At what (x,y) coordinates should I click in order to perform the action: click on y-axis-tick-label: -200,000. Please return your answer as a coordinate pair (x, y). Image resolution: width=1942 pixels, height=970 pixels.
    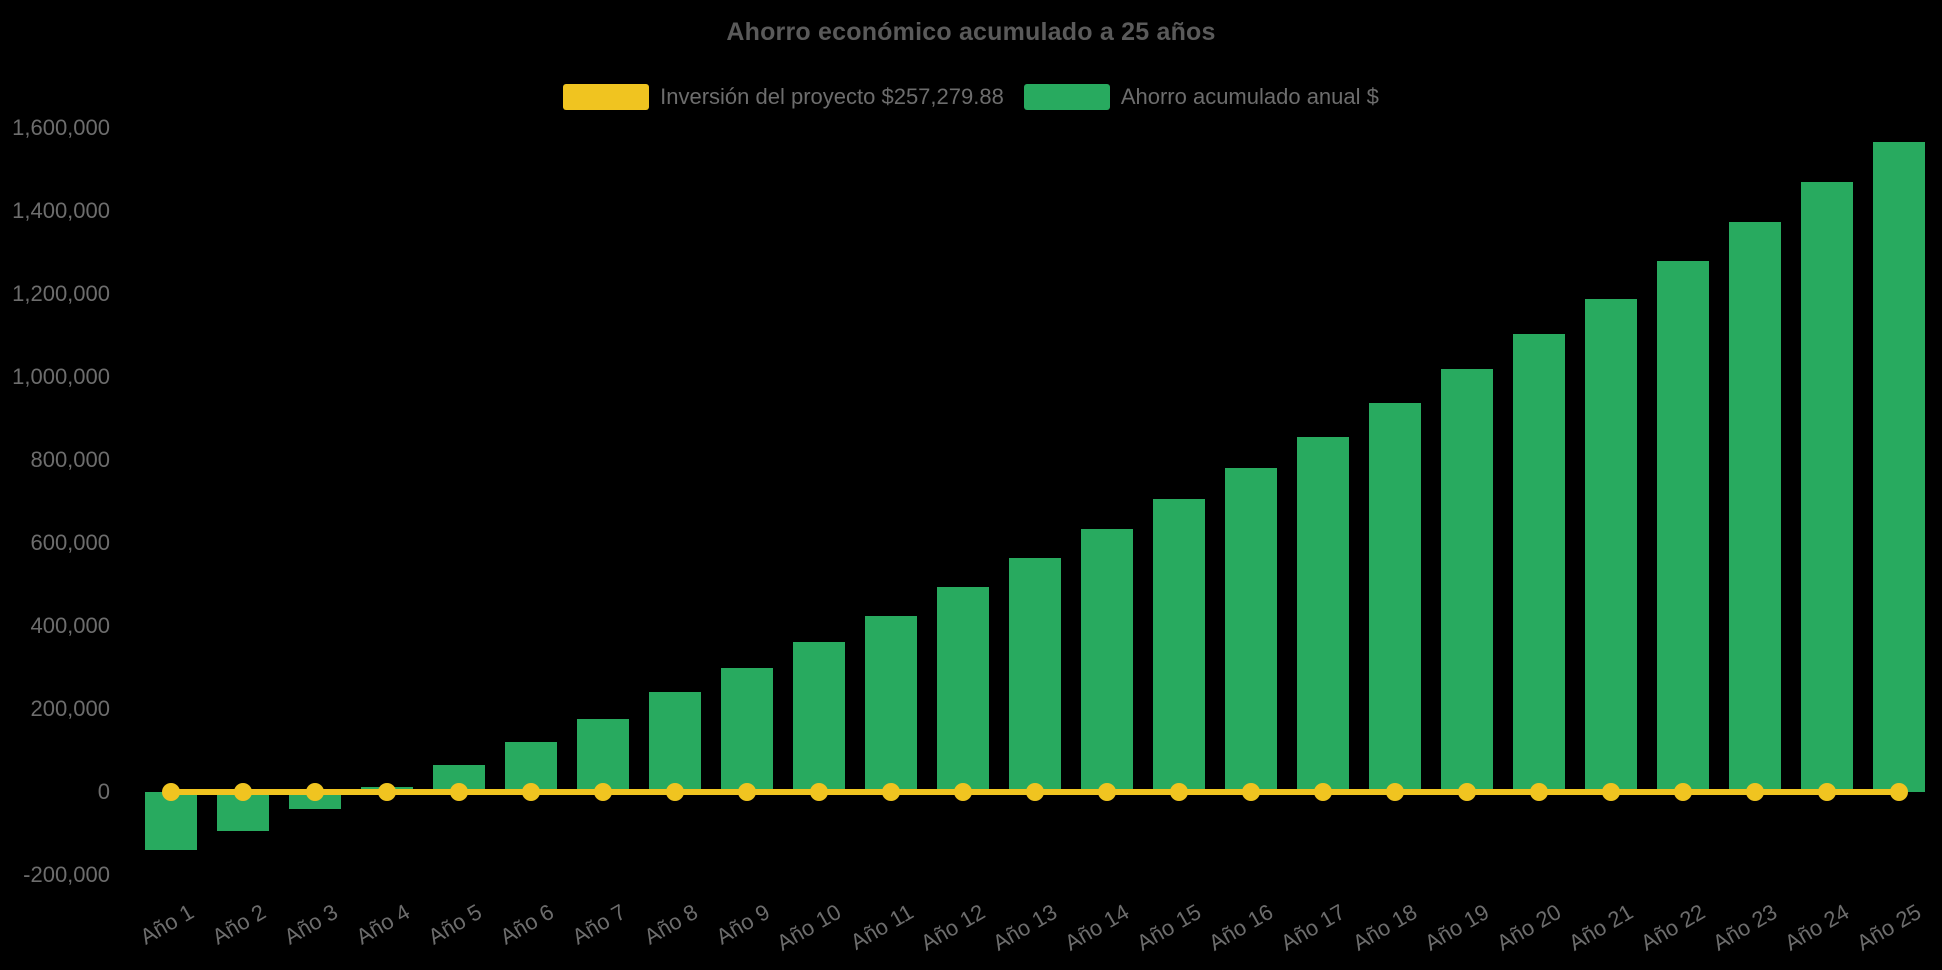
    Looking at the image, I should click on (66, 874).